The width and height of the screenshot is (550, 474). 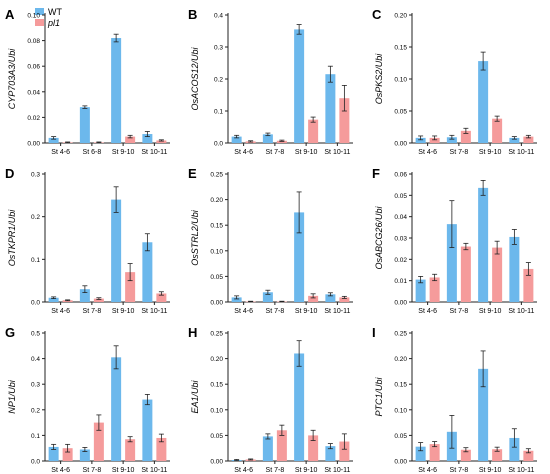 I want to click on y-axis-label: OsABCG26/Ubi, so click(x=379, y=237).